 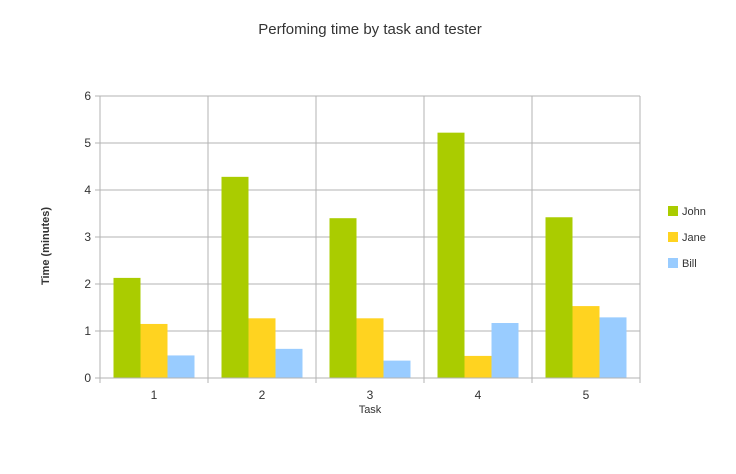 What do you see at coordinates (673, 211) in the screenshot?
I see `legend-swatch-john` at bounding box center [673, 211].